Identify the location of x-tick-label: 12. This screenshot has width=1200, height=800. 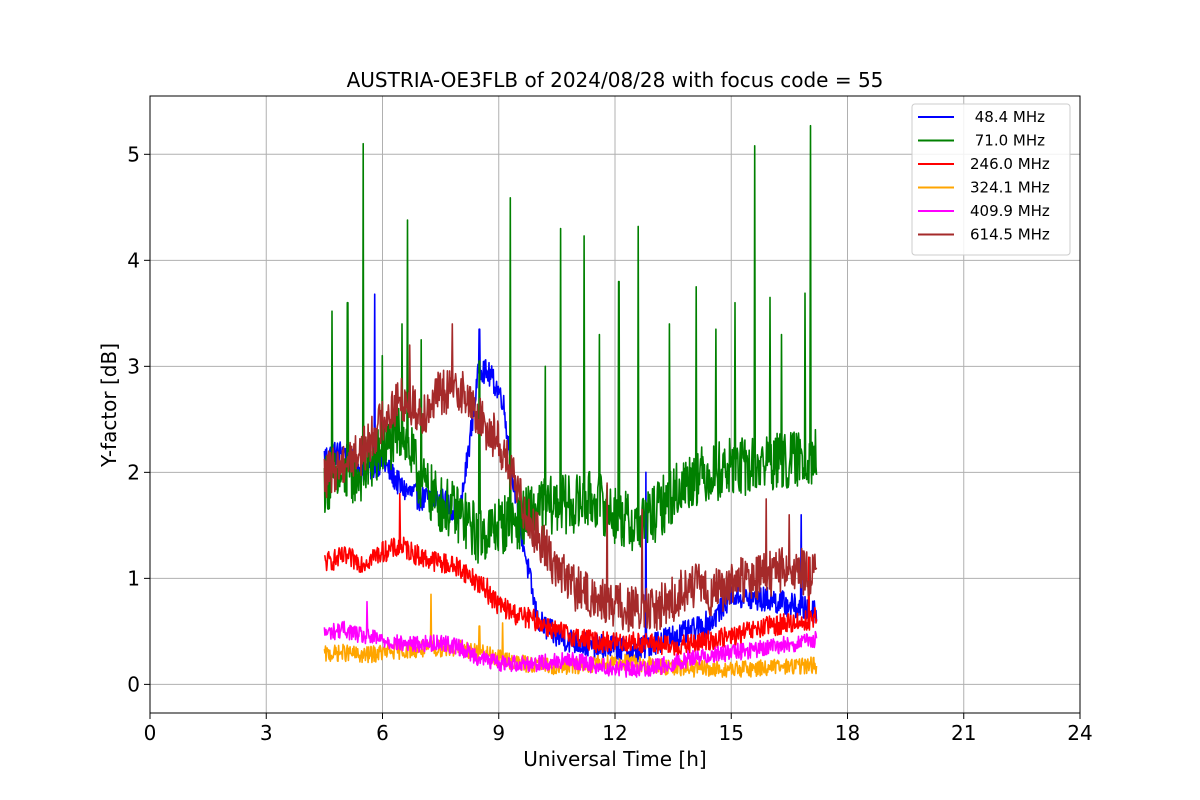
(614, 733).